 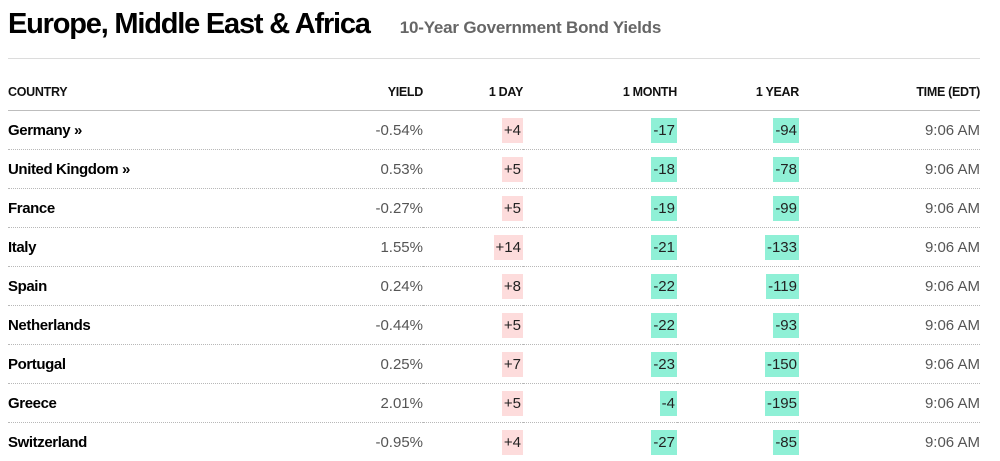 I want to click on one-month-cell: -23, so click(x=600, y=364).